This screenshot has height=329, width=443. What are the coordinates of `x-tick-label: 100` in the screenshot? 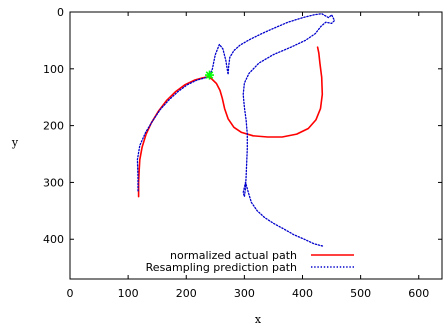 It's located at (128, 293).